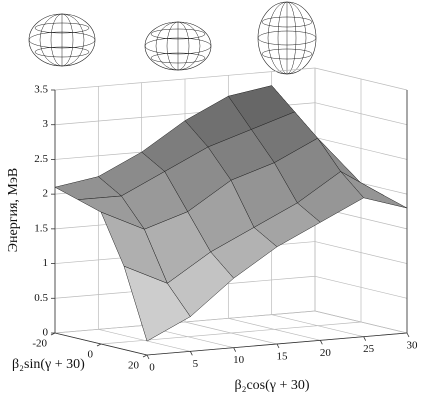 The height and width of the screenshot is (406, 438). What do you see at coordinates (326, 353) in the screenshot?
I see `x-tick-label: 20` at bounding box center [326, 353].